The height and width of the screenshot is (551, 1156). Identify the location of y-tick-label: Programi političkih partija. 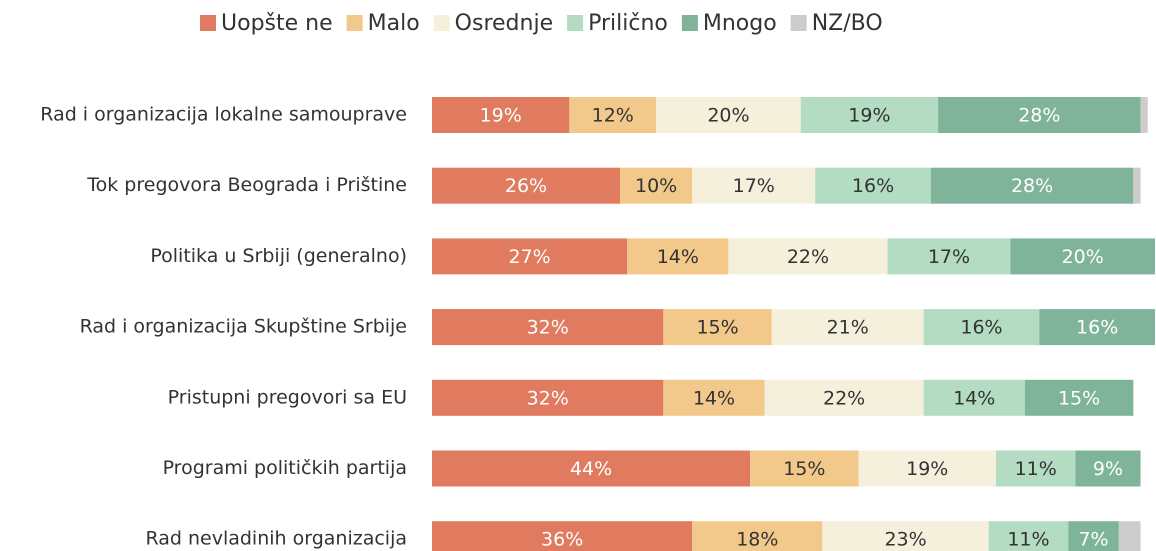
(285, 468).